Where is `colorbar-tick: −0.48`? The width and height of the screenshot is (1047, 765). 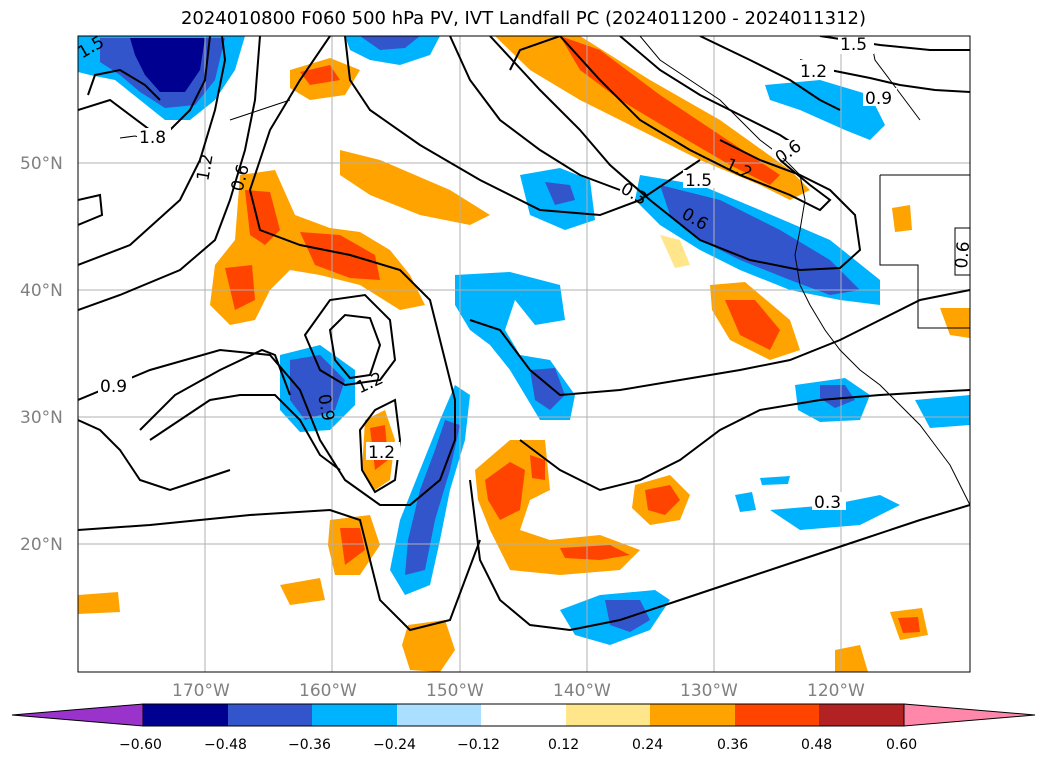
colorbar-tick: −0.48 is located at coordinates (225, 745).